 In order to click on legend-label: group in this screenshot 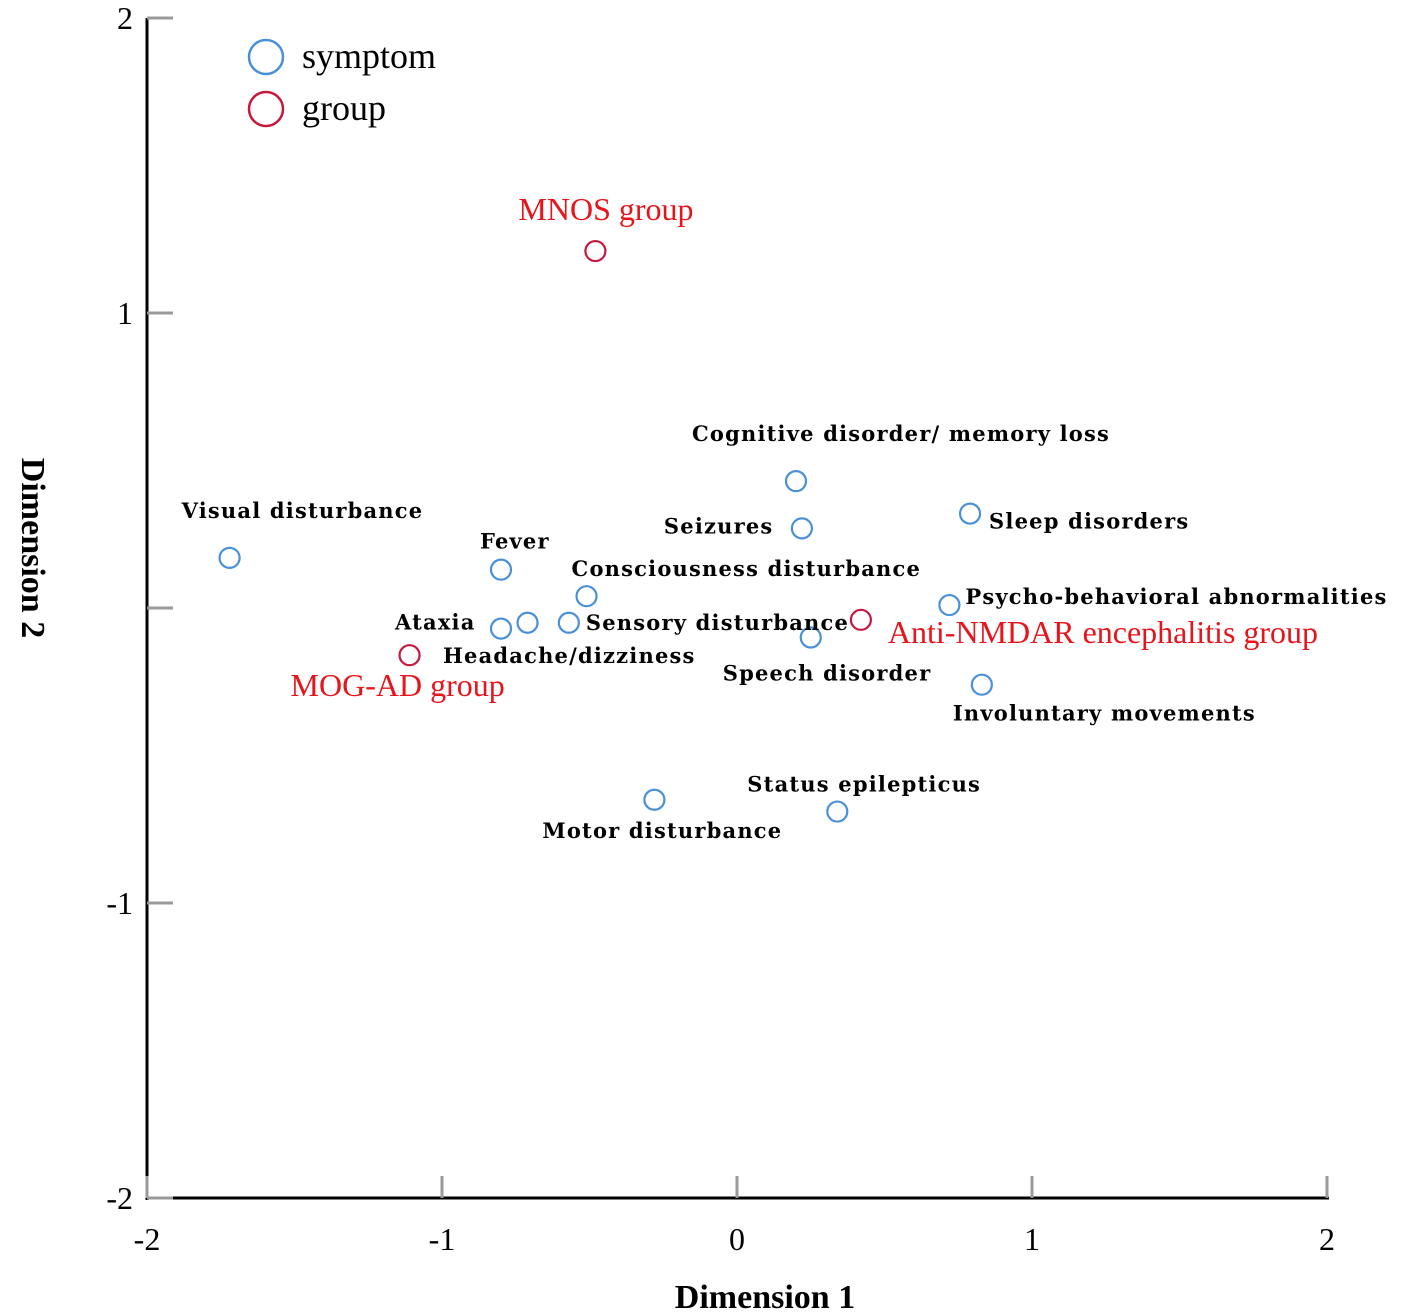, I will do `click(344, 108)`.